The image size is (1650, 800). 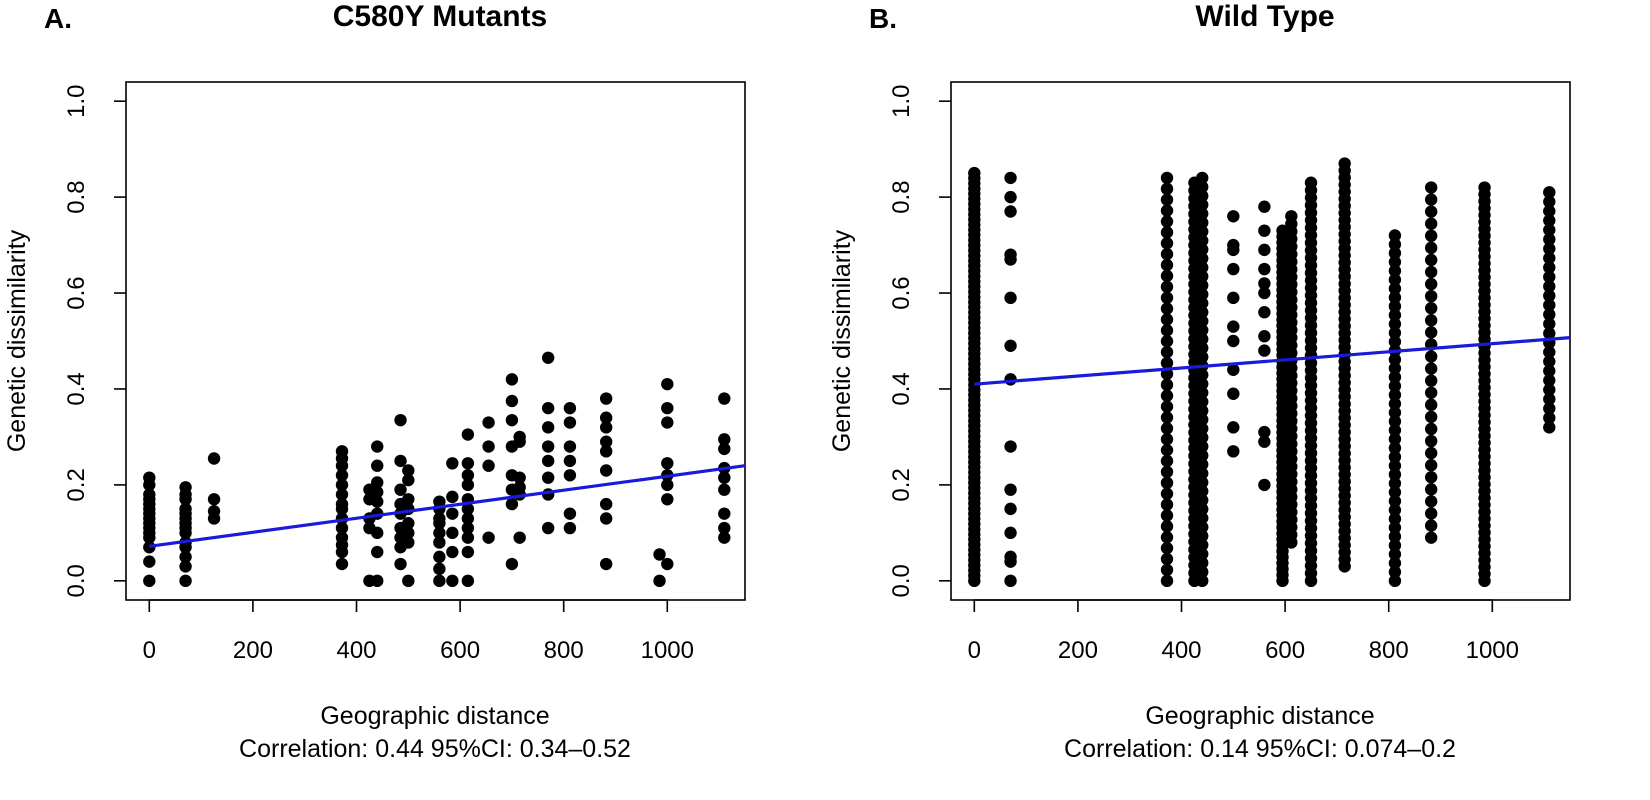 I want to click on x-tick-label: 1000, so click(x=1492, y=650).